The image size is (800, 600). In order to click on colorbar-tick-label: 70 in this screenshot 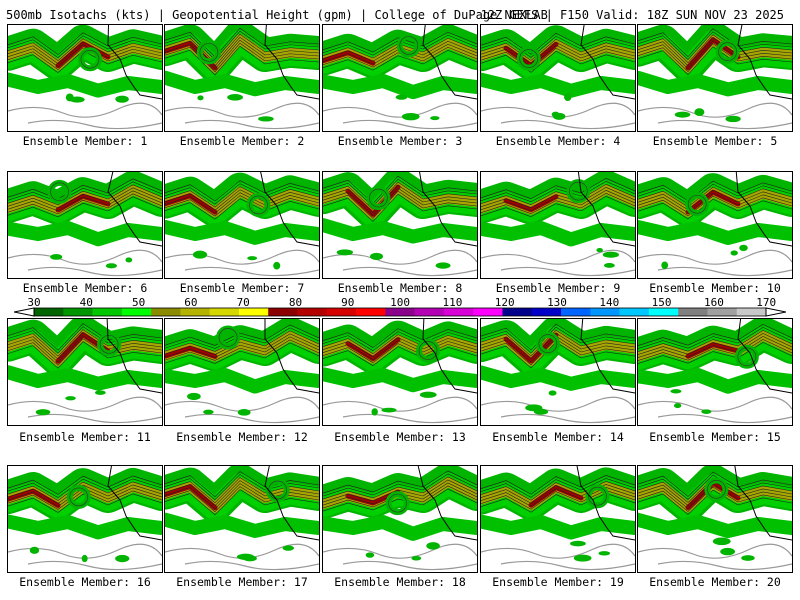, I will do `click(243, 302)`.